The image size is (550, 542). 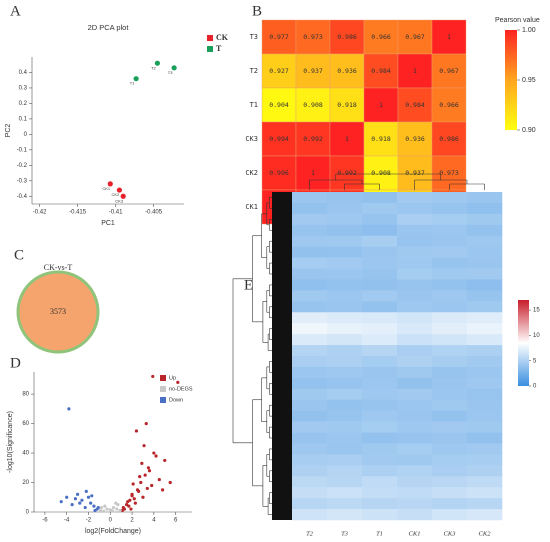 I want to click on row-label: T3, so click(x=254, y=37).